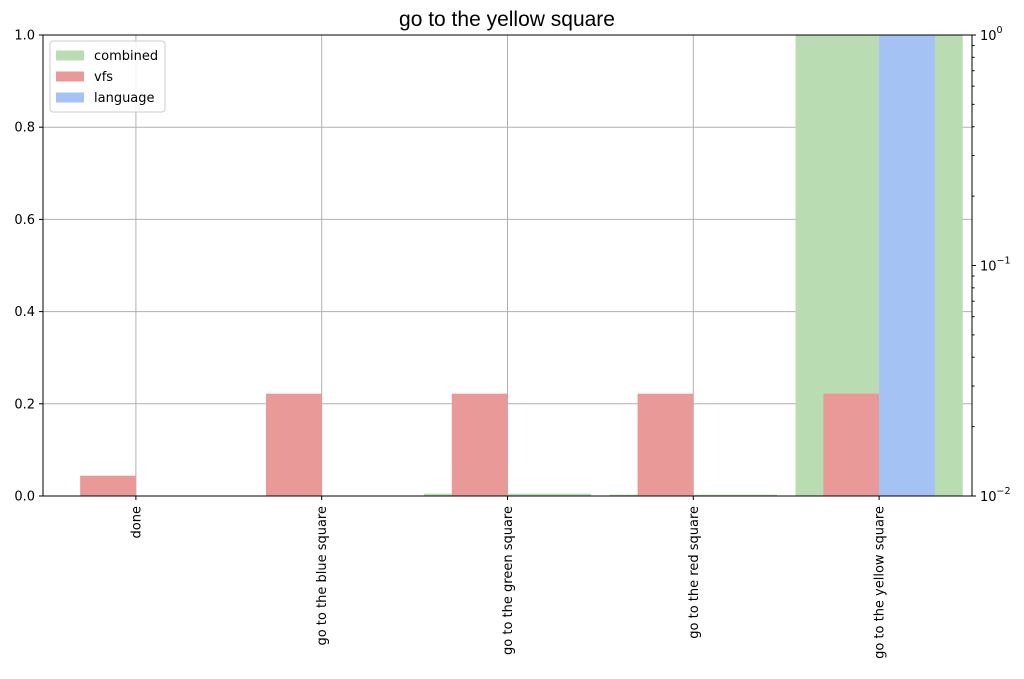  Describe the element at coordinates (880, 582) in the screenshot. I see `x-tick-label: go to the yellow square` at that location.